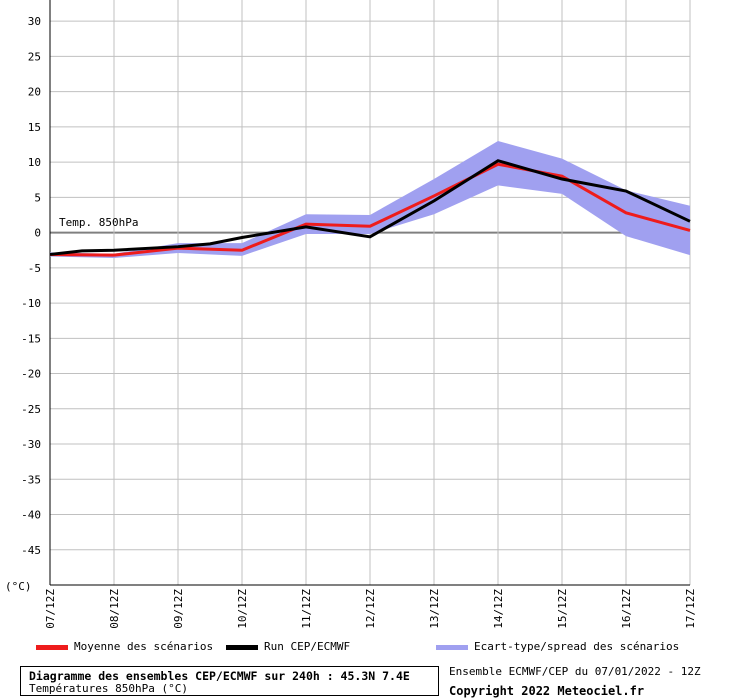 The width and height of the screenshot is (740, 700). I want to click on legend-item-mean: Moyenne des scénarios, so click(124, 646).